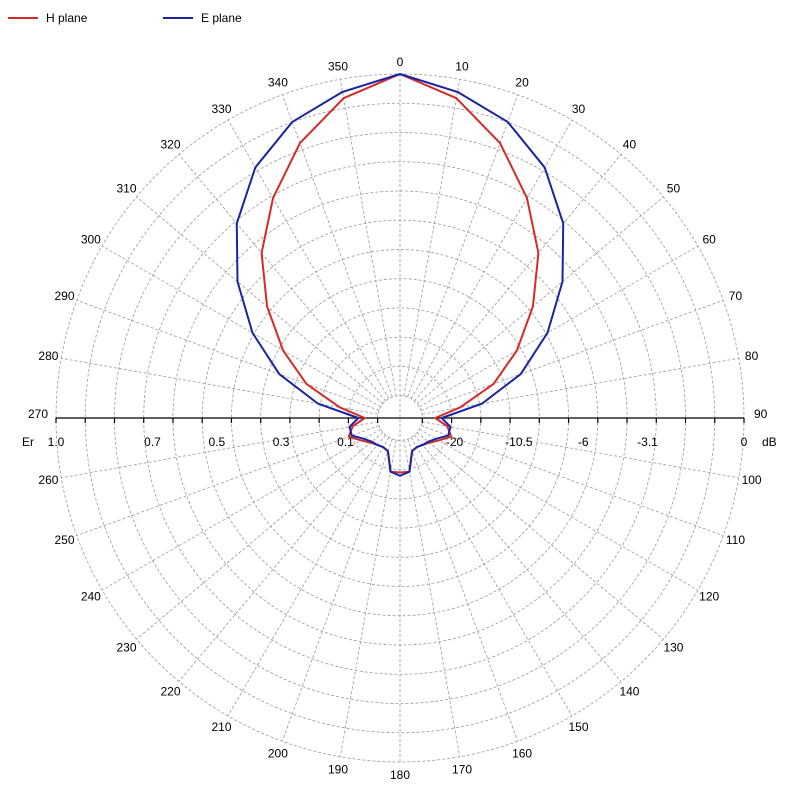 The height and width of the screenshot is (800, 800). What do you see at coordinates (761, 414) in the screenshot?
I see `angle-tick-label: 90` at bounding box center [761, 414].